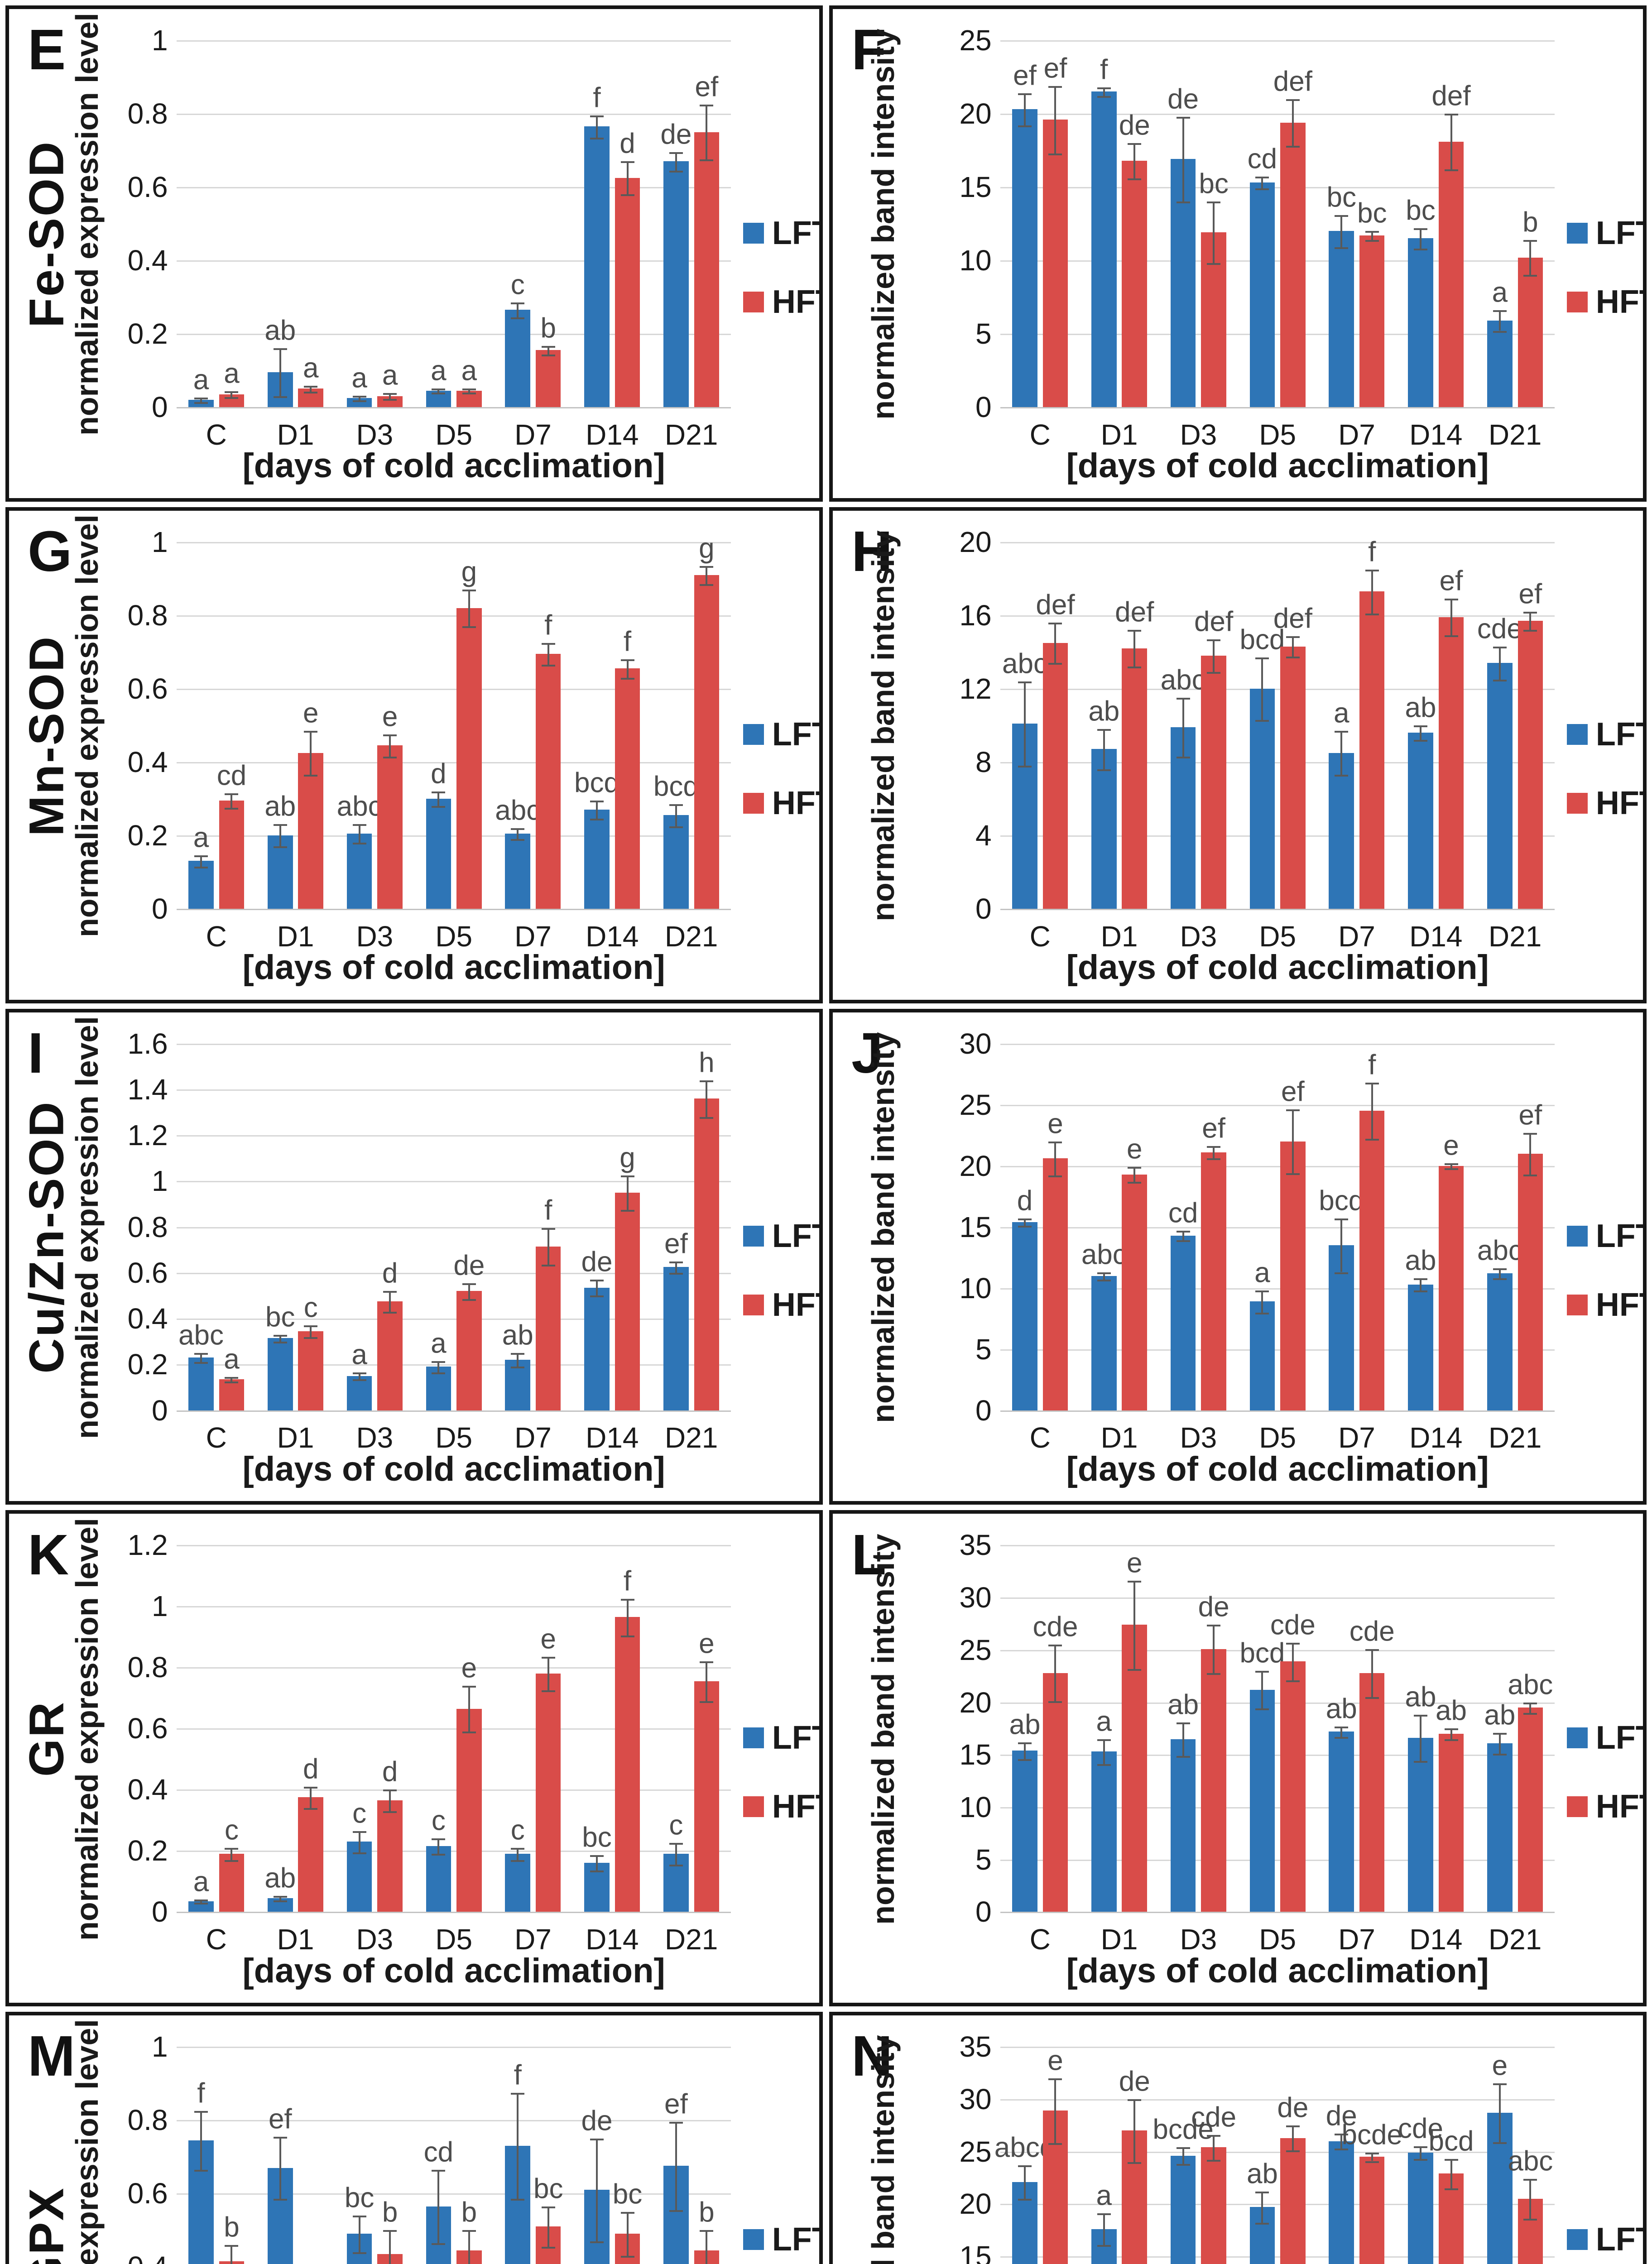  I want to click on legend: LFT HFT, so click(781, 1271).